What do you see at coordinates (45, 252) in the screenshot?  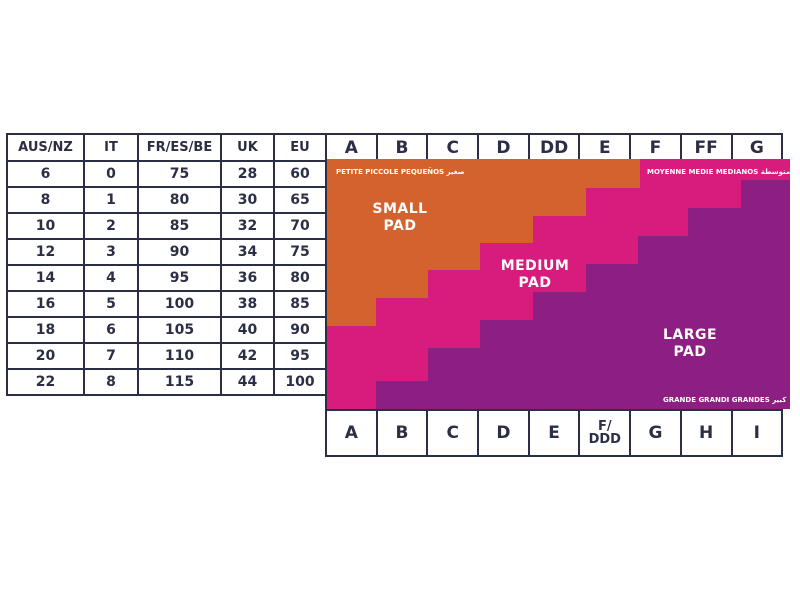 I see `band-cell: 12` at bounding box center [45, 252].